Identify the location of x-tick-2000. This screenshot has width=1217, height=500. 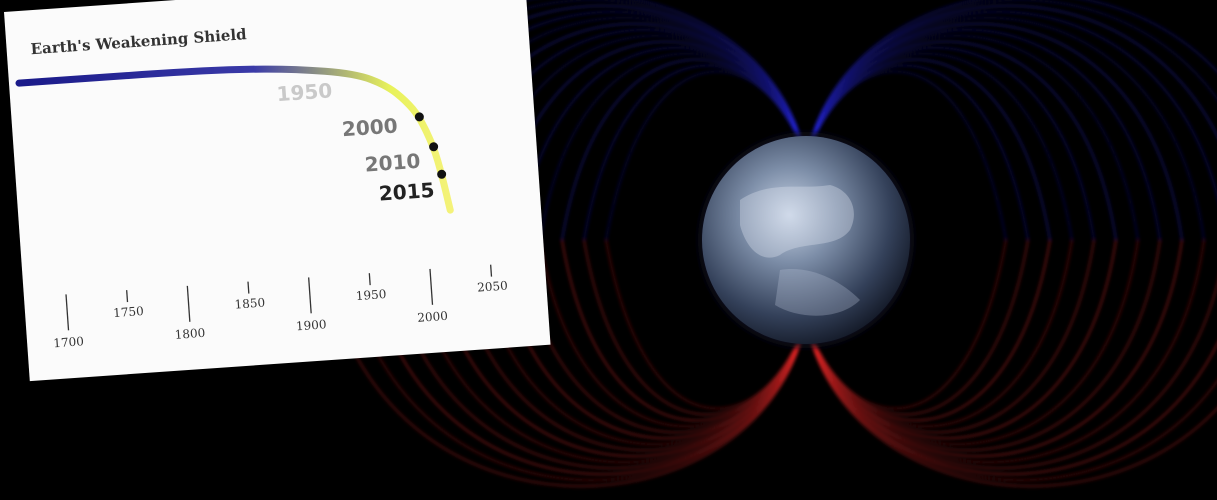
(431, 286).